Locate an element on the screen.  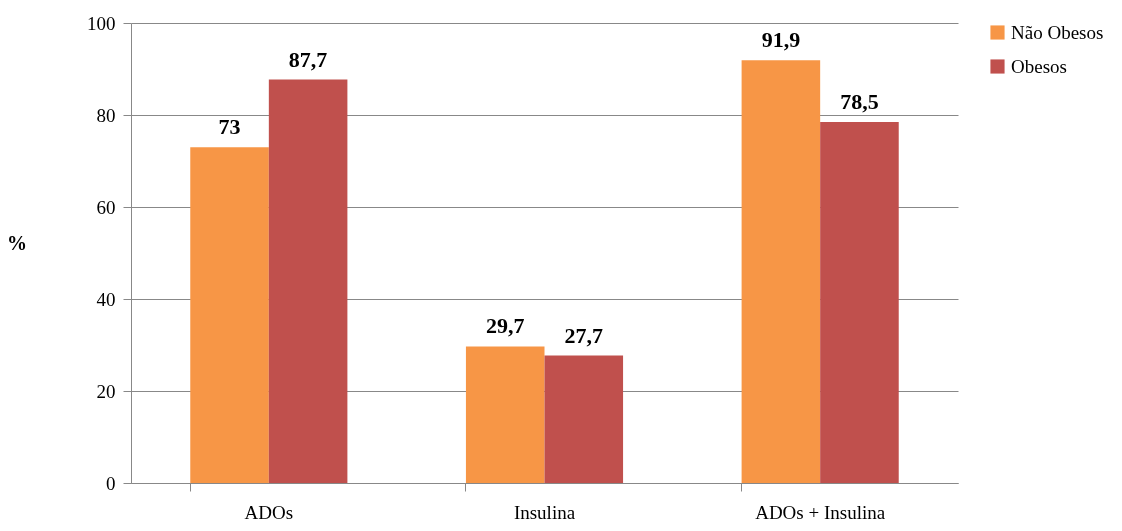
y-axis-title: % is located at coordinates (17, 242).